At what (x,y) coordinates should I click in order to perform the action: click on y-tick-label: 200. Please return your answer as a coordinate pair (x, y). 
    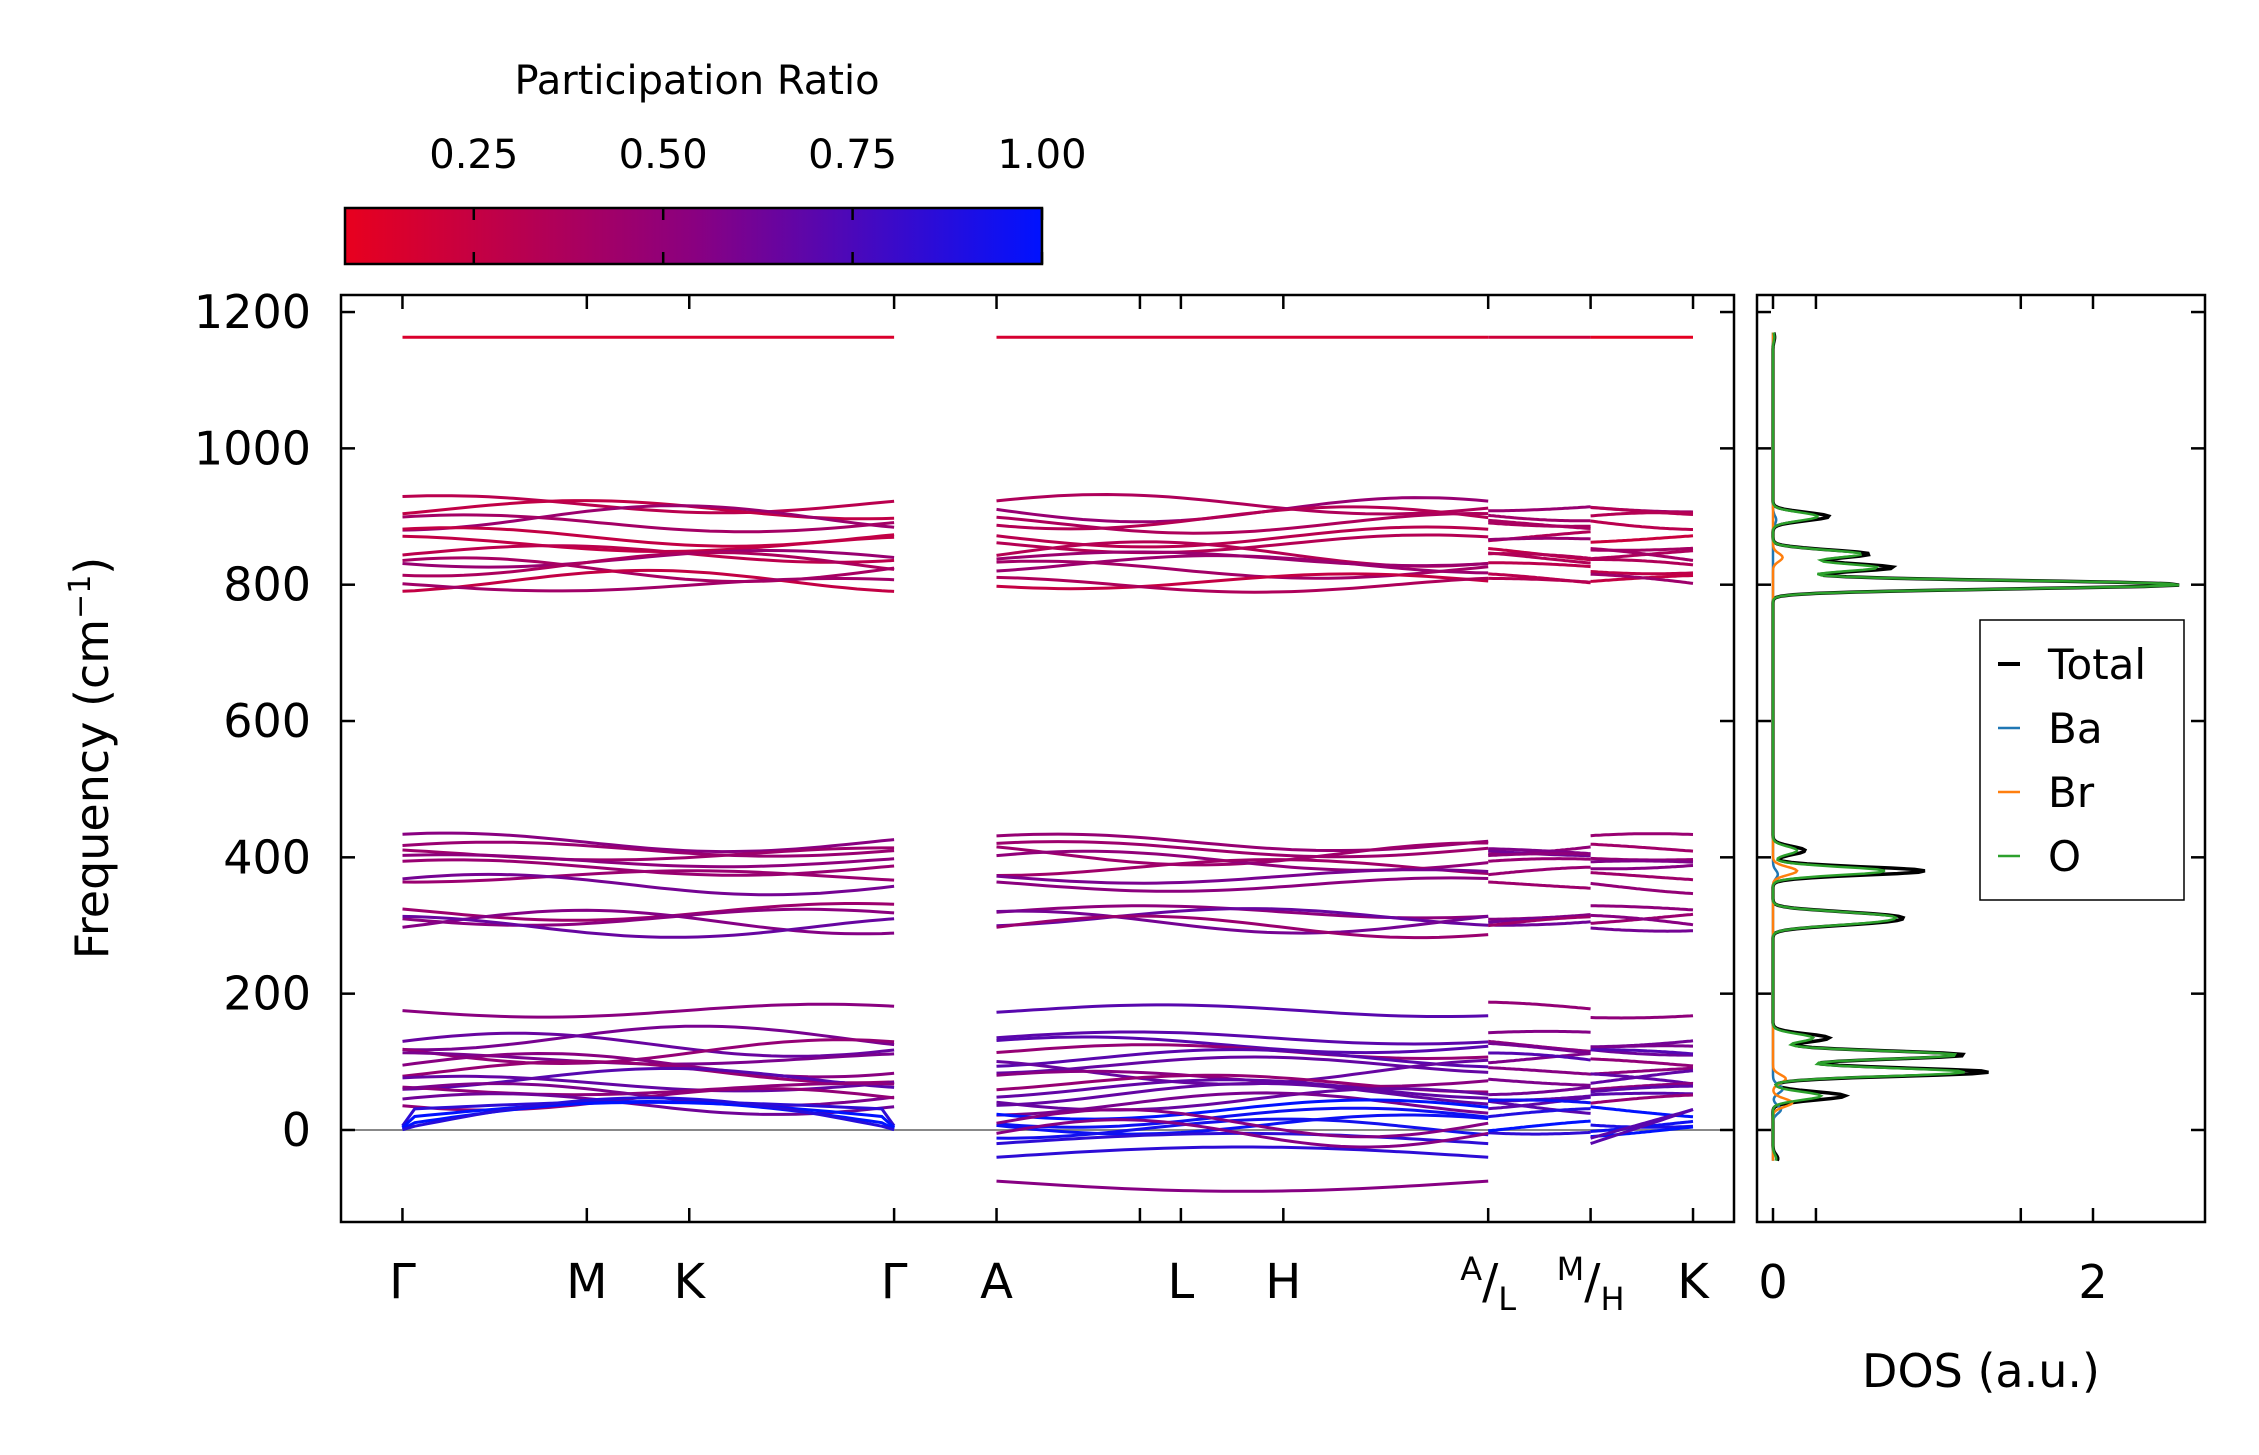
    Looking at the image, I should click on (267, 994).